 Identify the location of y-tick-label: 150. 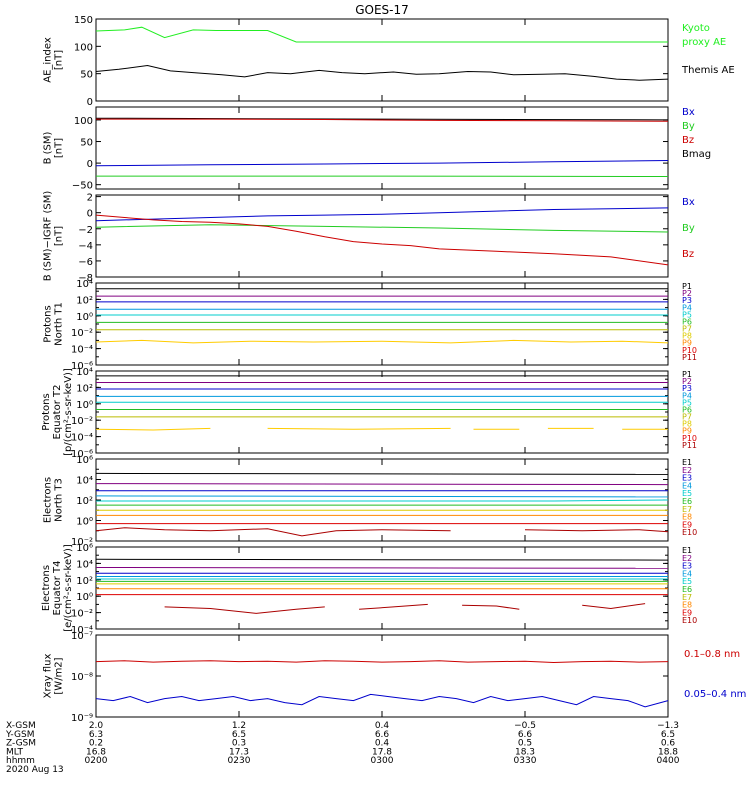
(83, 20).